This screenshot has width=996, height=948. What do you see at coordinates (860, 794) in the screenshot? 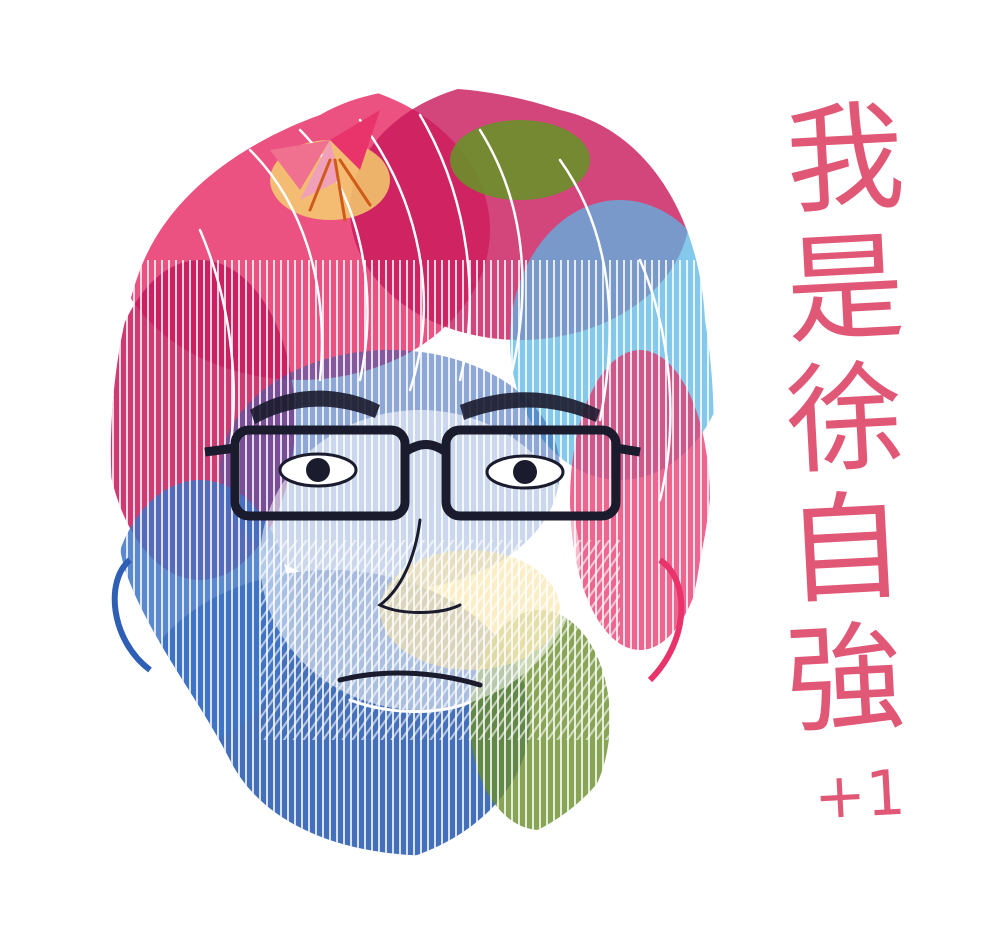
I see `caption-plus-one: +1` at bounding box center [860, 794].